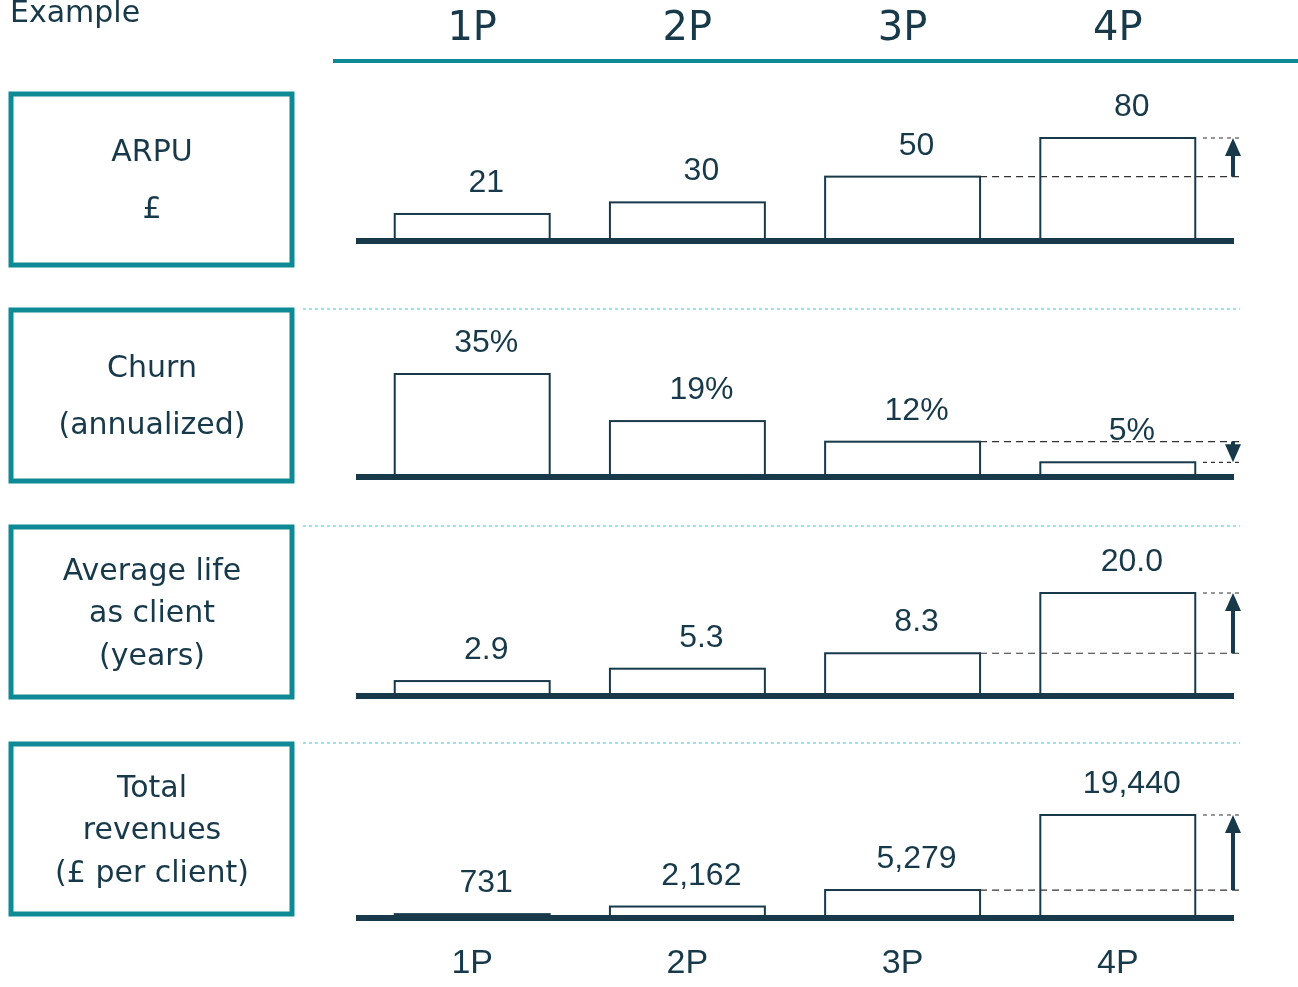  I want to click on data-label: 731, so click(486, 881).